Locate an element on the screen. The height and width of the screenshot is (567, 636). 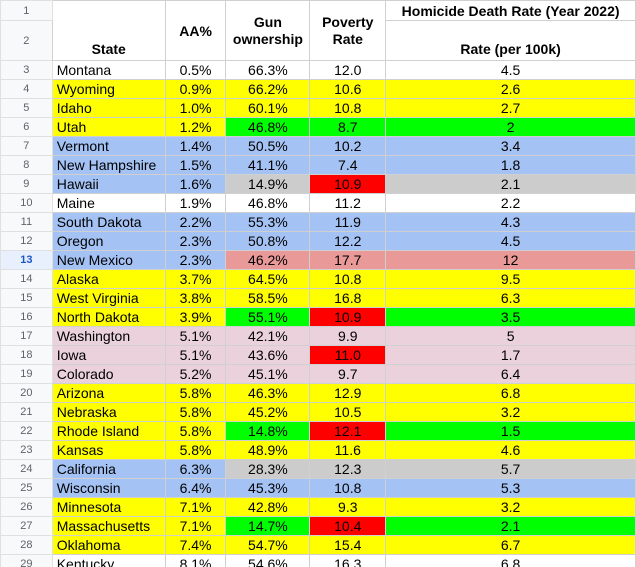
cell-state: Arizona is located at coordinates (108, 393).